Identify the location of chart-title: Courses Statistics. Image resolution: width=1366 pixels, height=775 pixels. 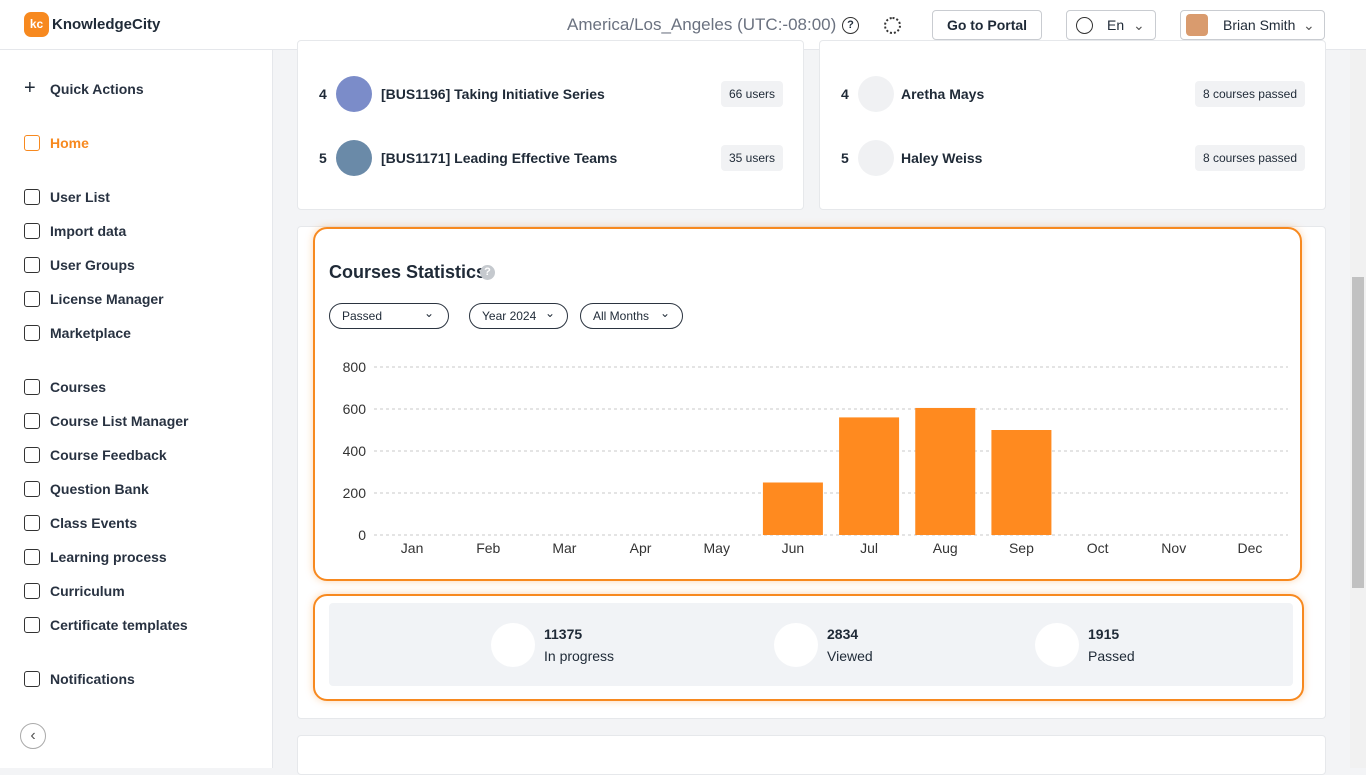
(408, 272).